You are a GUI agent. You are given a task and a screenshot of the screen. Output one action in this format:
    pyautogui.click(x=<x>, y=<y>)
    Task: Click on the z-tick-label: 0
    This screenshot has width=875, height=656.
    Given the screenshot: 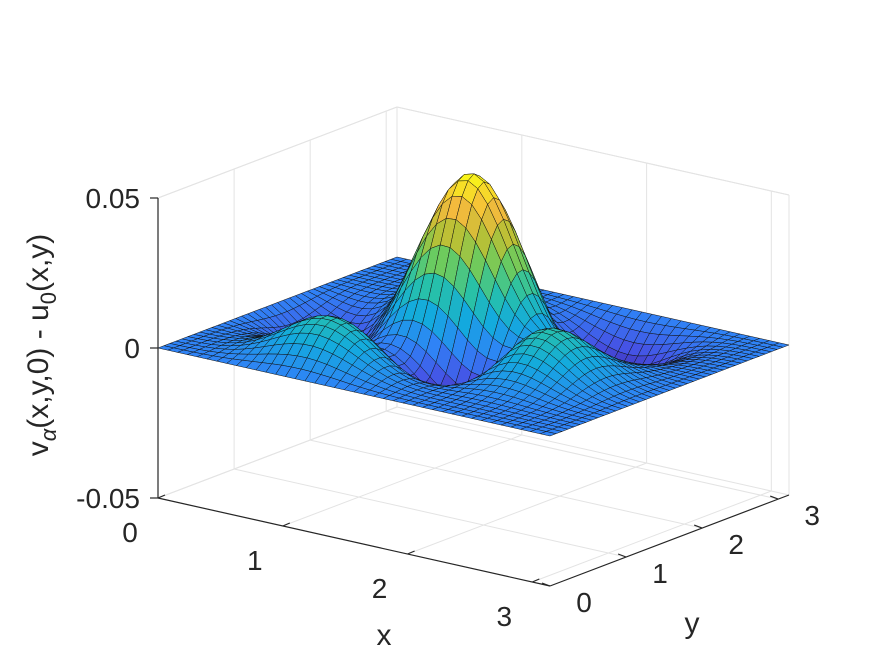 What is the action you would take?
    pyautogui.click(x=132, y=348)
    